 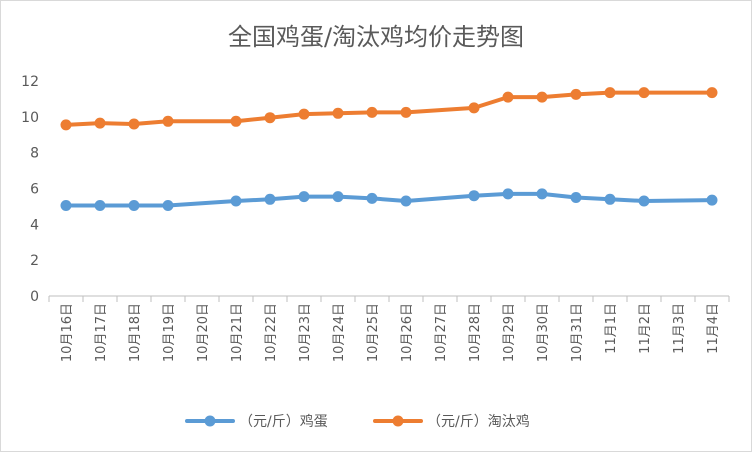 I want to click on x-tick-label: 10月20日, so click(x=203, y=332).